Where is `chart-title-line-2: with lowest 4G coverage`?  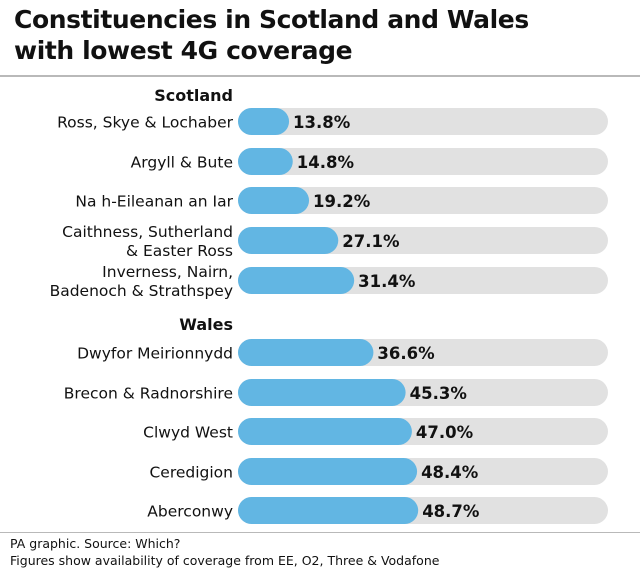
chart-title-line-2: with lowest 4G coverage is located at coordinates (183, 50).